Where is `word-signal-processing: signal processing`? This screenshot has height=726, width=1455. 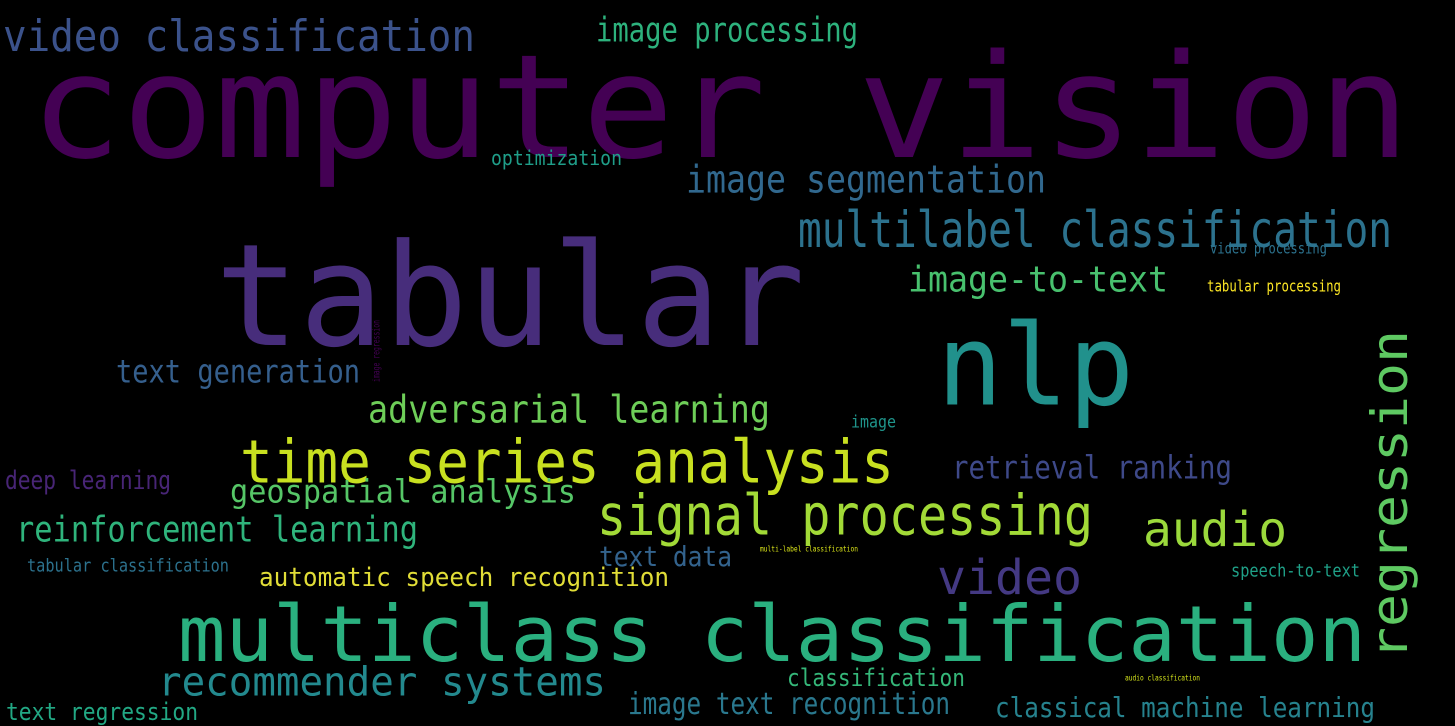
word-signal-processing: signal processing is located at coordinates (845, 515).